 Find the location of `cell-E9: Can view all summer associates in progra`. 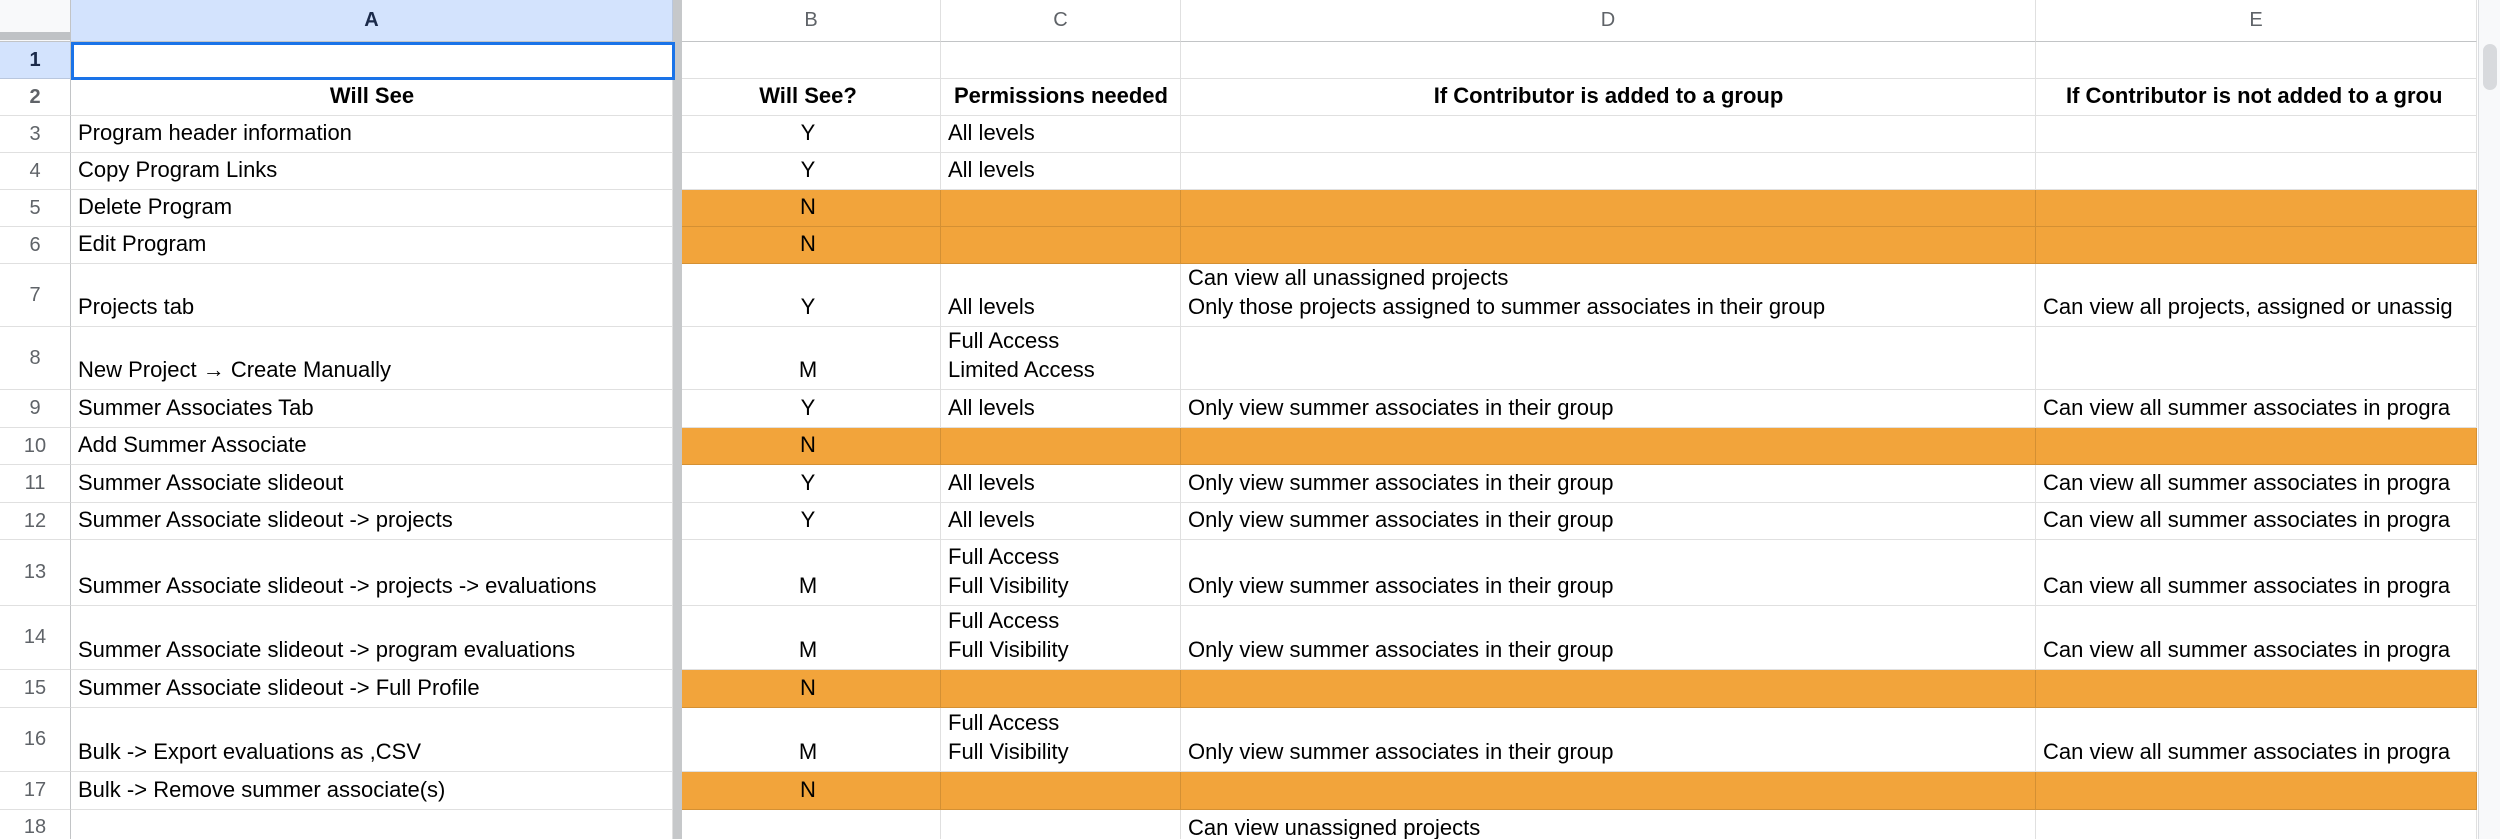

cell-E9: Can view all summer associates in progra is located at coordinates (2256, 409).